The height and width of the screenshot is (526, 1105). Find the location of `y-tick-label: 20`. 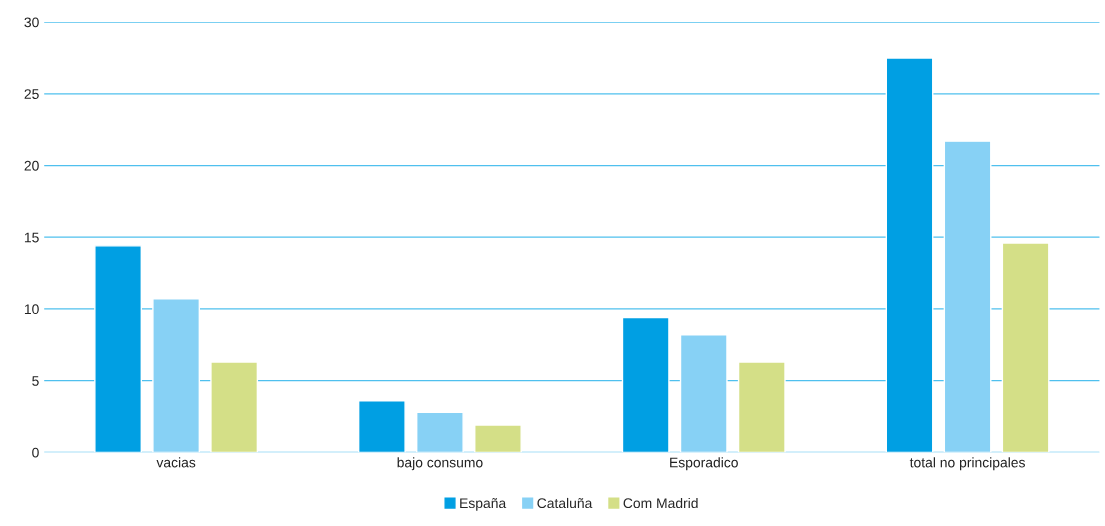

y-tick-label: 20 is located at coordinates (31, 165).